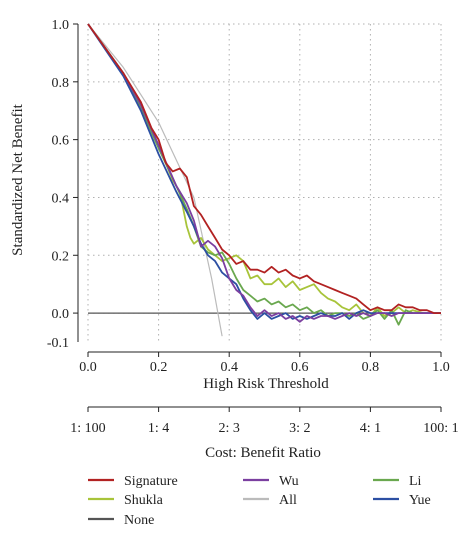 Image resolution: width=474 pixels, height=542 pixels. What do you see at coordinates (264, 421) in the screenshot?
I see `cost-benefit-axis: 1: 100 1: 4 2: 3 3: 2 4: 1 100: 1` at bounding box center [264, 421].